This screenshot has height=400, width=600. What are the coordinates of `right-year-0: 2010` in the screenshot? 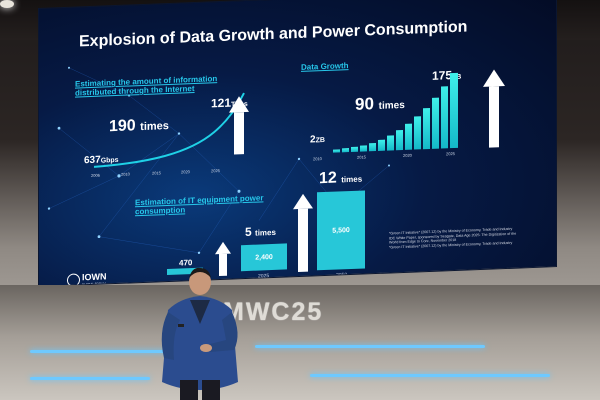 It's located at (317, 159).